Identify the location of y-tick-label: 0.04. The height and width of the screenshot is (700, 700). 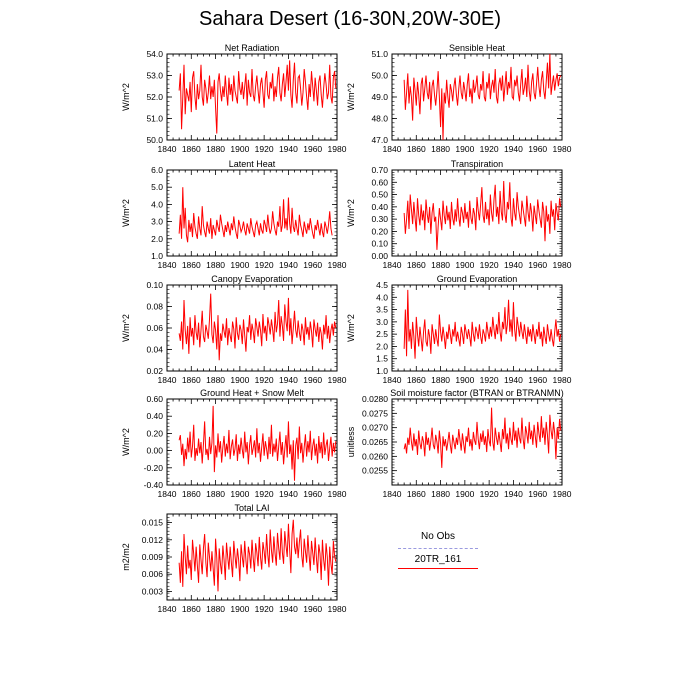
(154, 350).